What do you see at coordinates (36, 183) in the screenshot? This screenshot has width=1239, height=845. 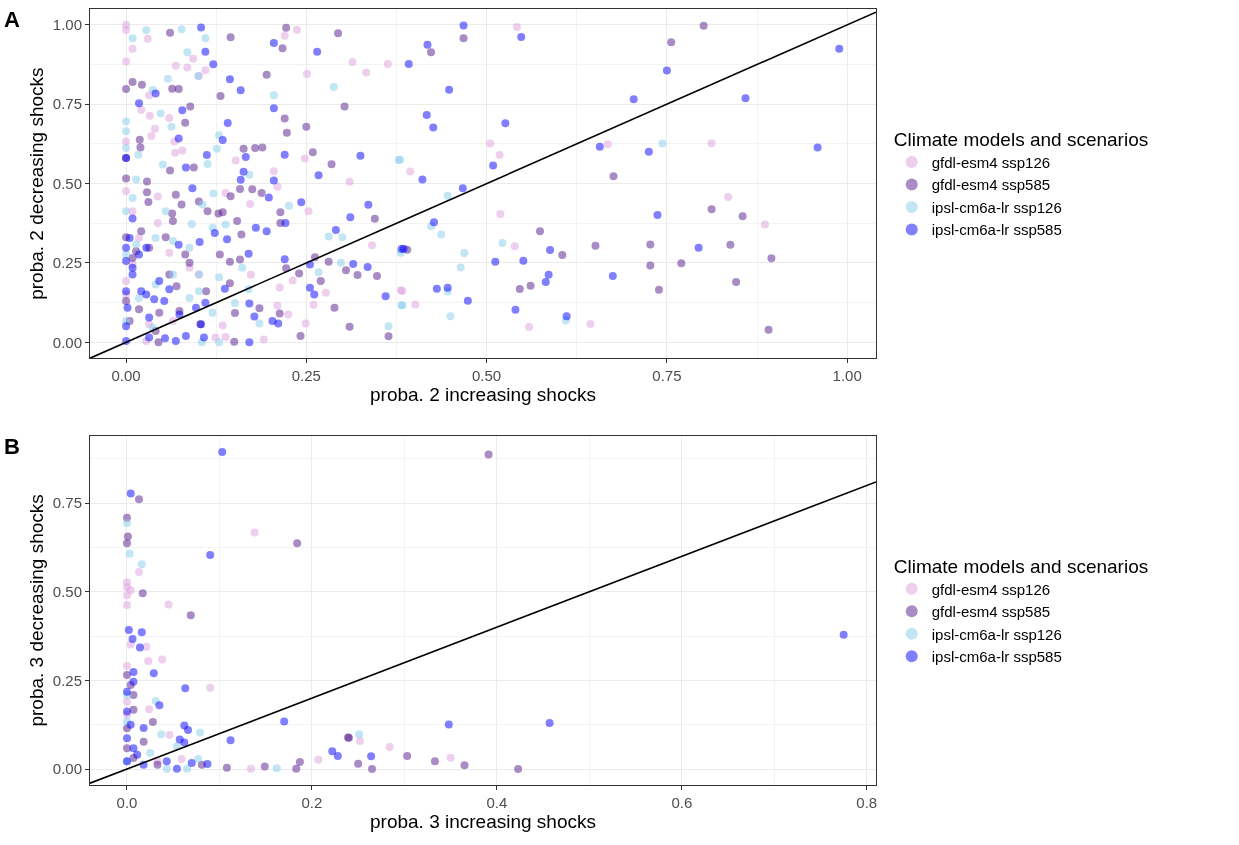 I see `y-axis-title: proba. 2 decreasing shocks` at bounding box center [36, 183].